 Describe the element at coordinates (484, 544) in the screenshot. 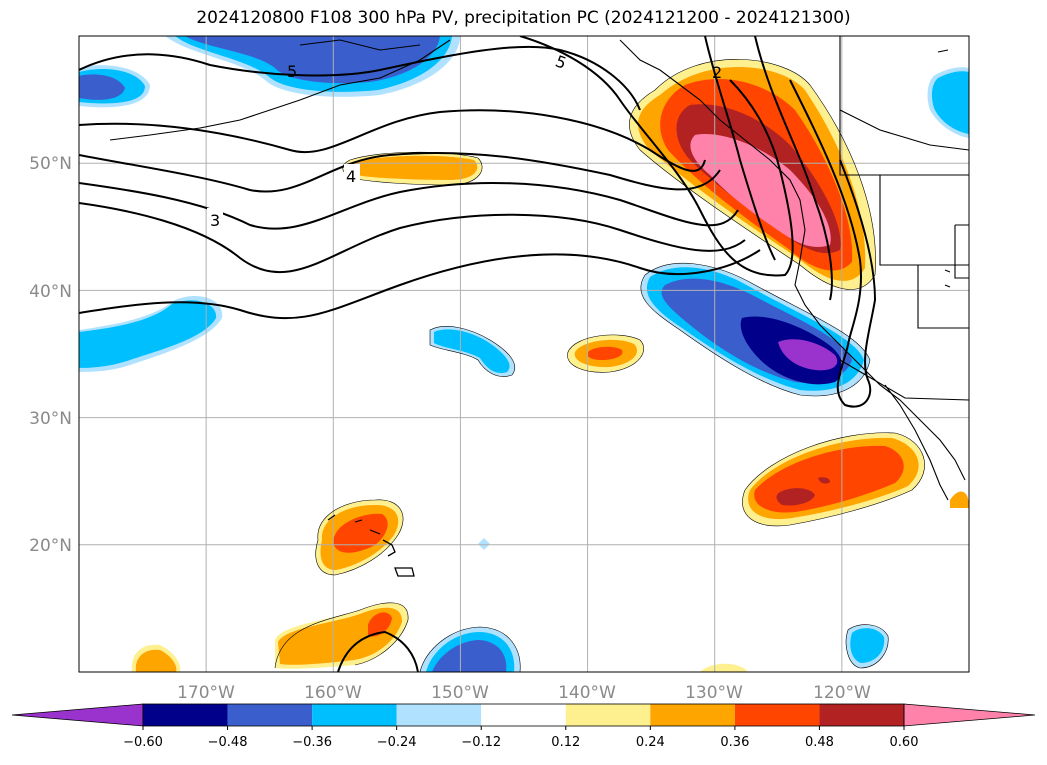

I see `precip-dot` at that location.